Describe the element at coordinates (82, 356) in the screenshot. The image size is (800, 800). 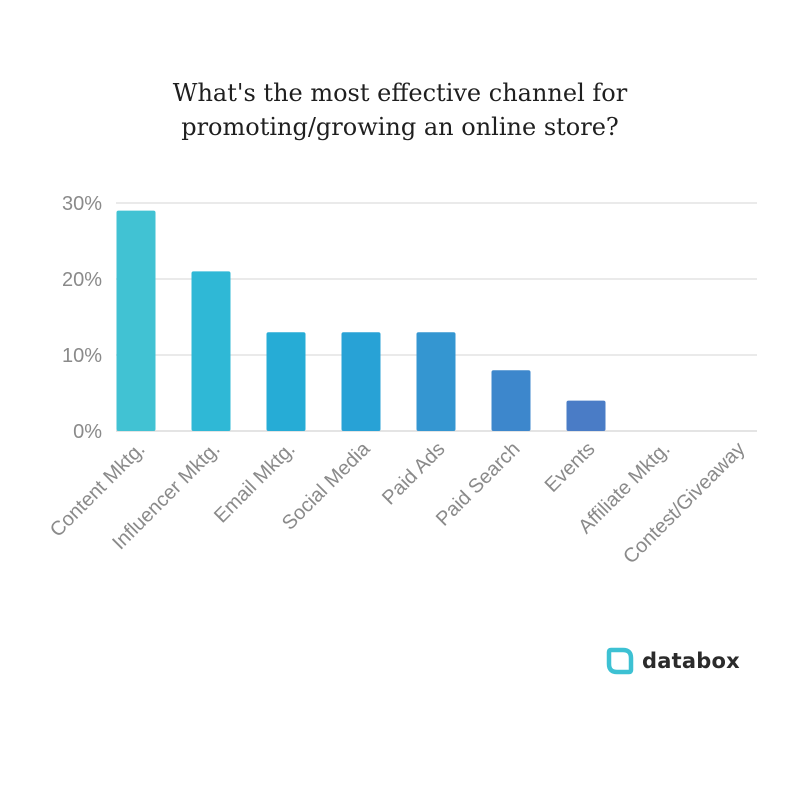
I see `y-tick-label: 10%` at that location.